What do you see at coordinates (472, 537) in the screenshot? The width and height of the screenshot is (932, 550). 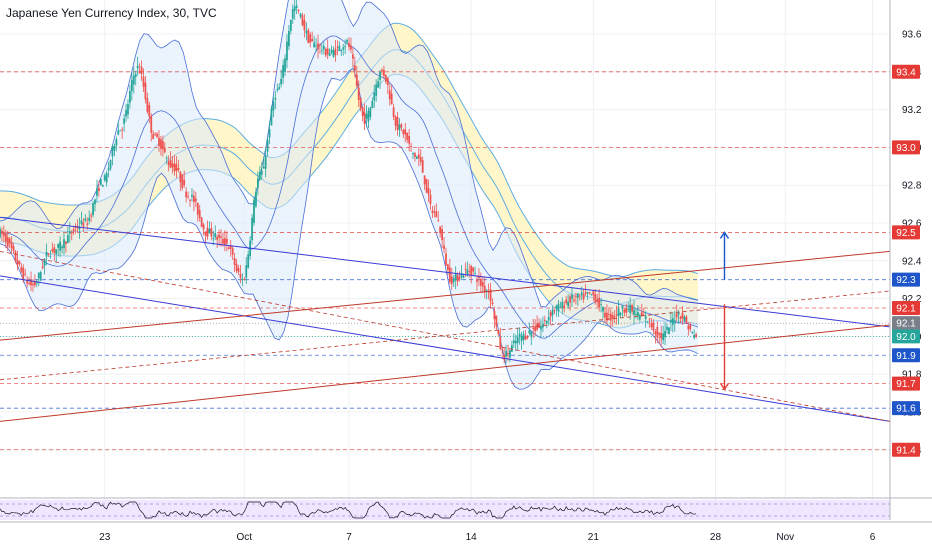 I see `time-tick-label: 14` at bounding box center [472, 537].